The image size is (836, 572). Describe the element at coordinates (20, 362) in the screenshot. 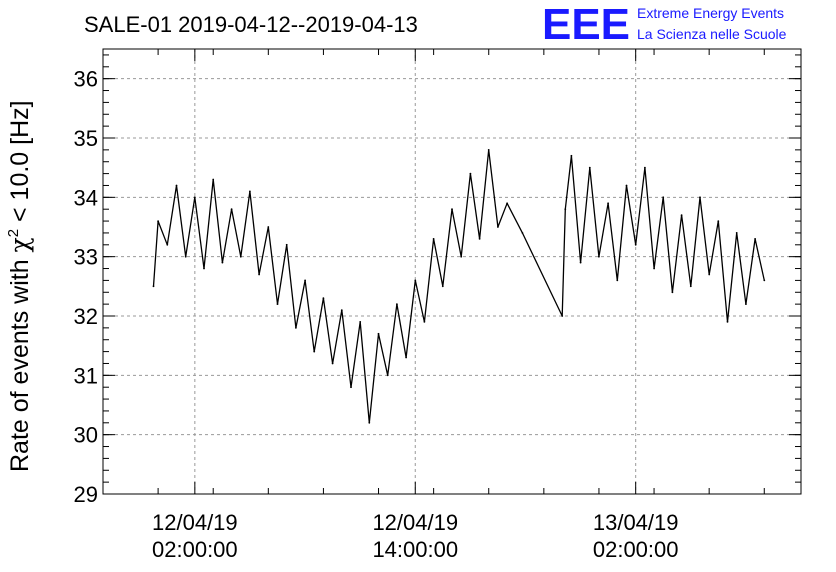

I see `ylabel-prefix: Rate of events with` at that location.